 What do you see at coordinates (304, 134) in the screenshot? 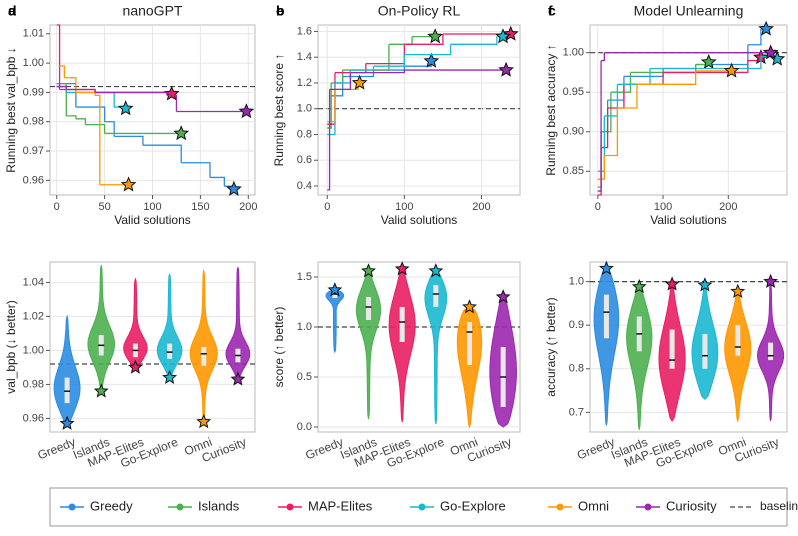
I see `y-tick-label: 0.8` at bounding box center [304, 134].